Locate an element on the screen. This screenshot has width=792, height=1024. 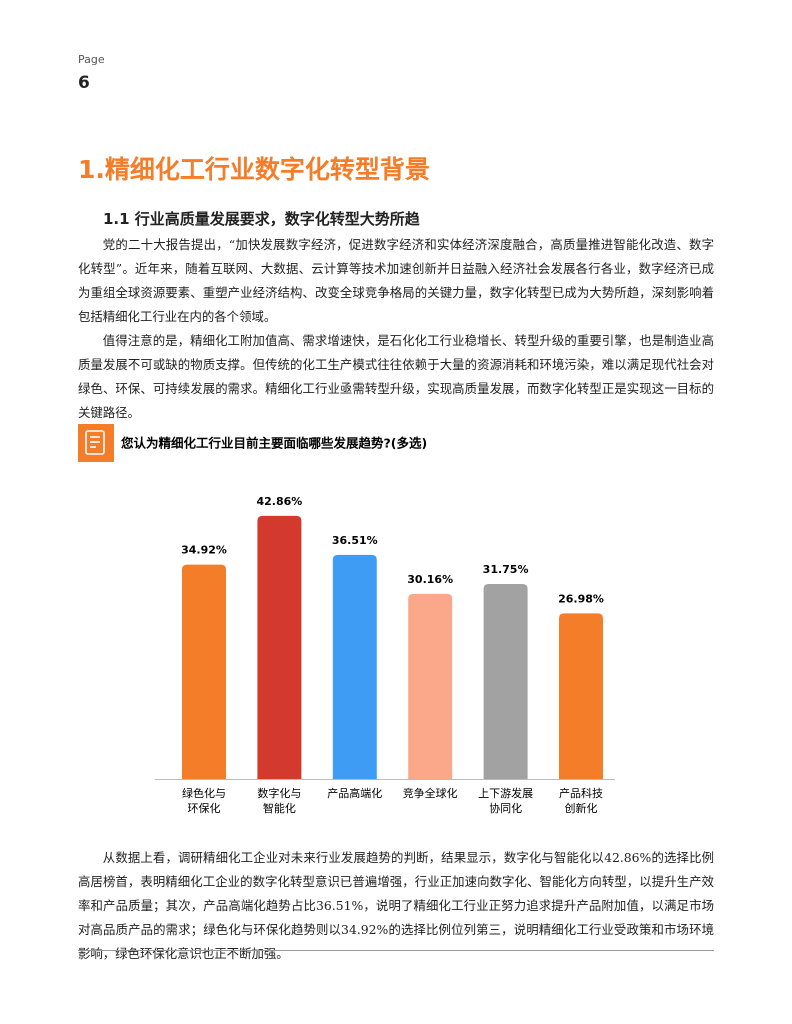
value-label: 26.98% is located at coordinates (581, 598).